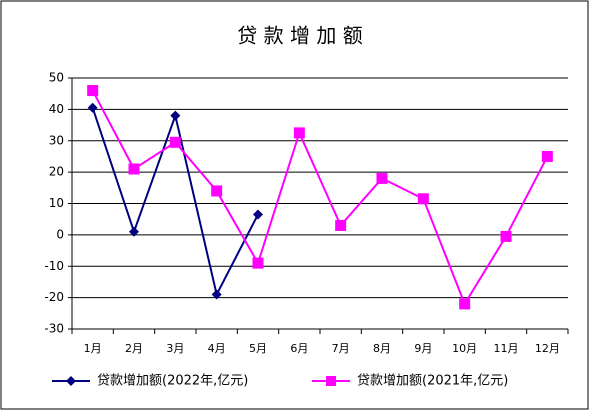 Image resolution: width=590 pixels, height=415 pixels. I want to click on legend-label: 贷款增加额(2021年,亿元), so click(432, 381).